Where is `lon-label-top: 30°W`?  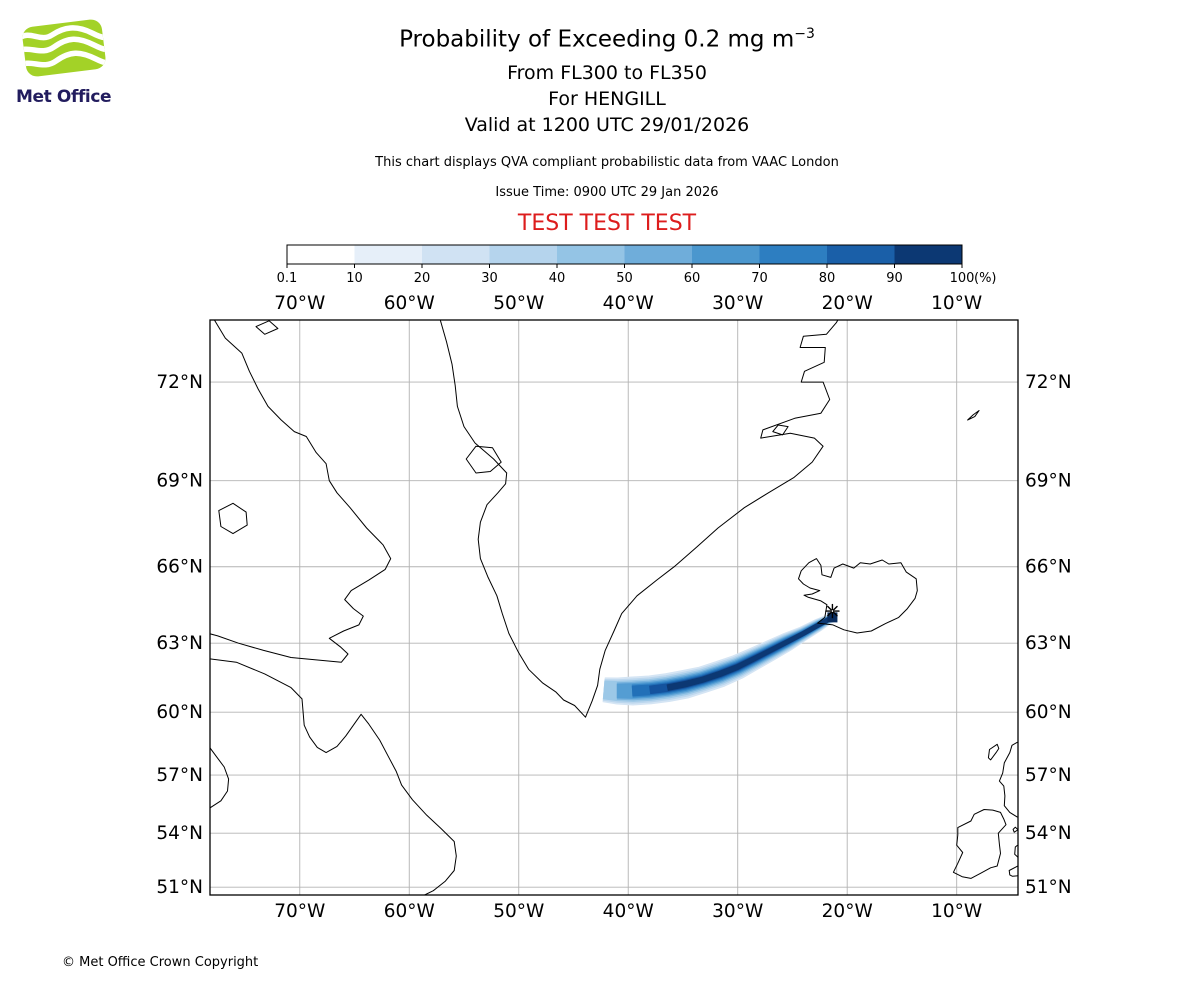
lon-label-top: 30°W is located at coordinates (737, 303).